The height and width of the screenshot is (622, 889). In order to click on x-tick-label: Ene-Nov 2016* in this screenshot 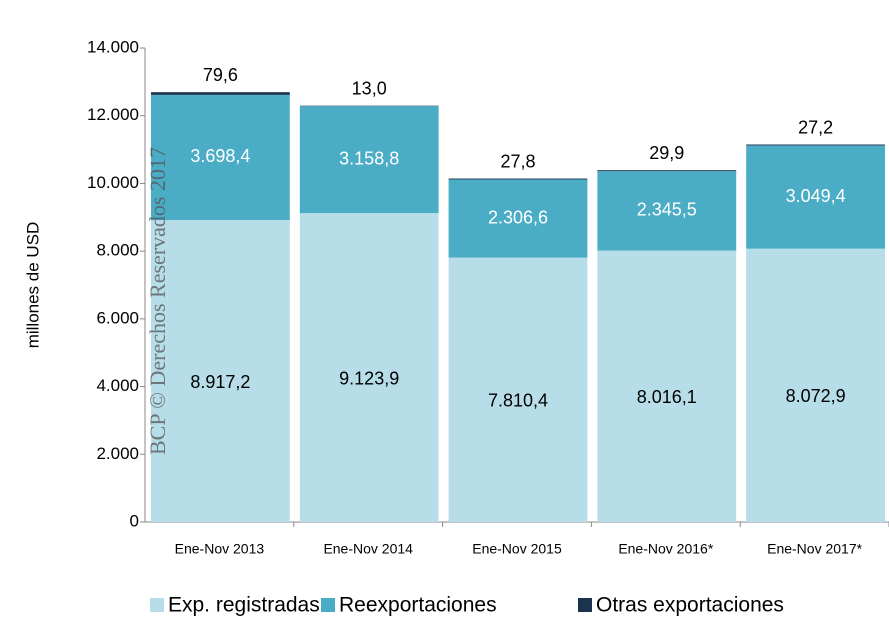, I will do `click(666, 549)`.